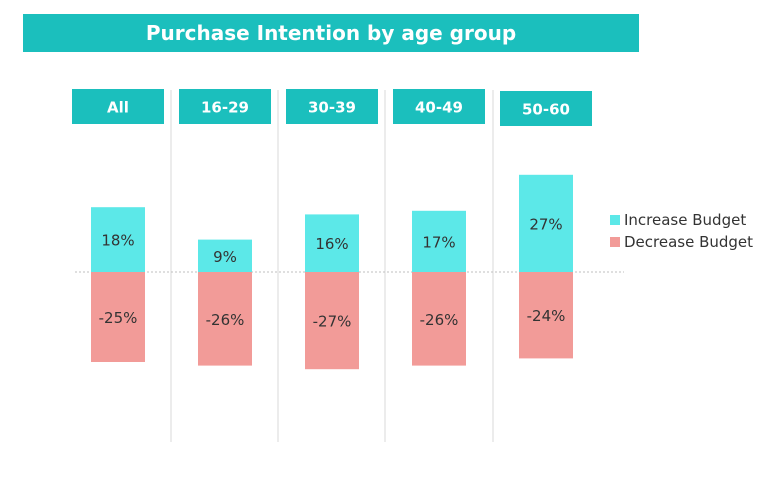  I want to click on category-label-4: 40-49, so click(439, 108).